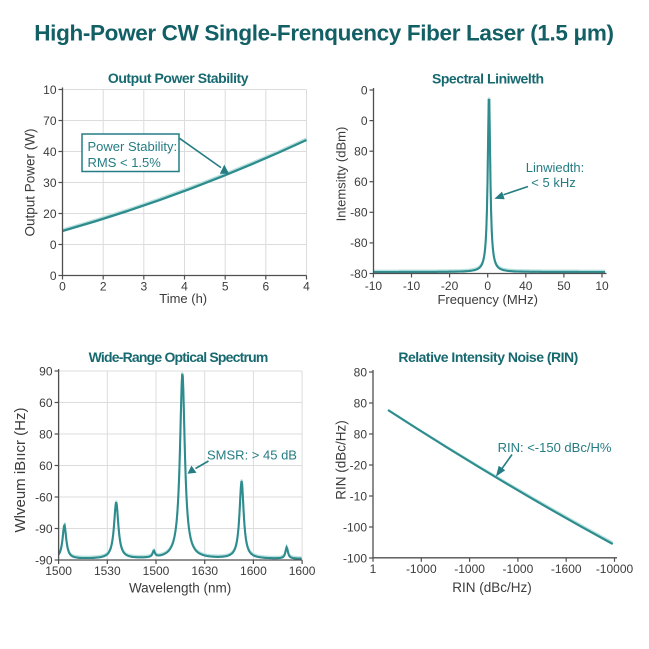  What do you see at coordinates (46, 371) in the screenshot?
I see `svg-text: 90` at bounding box center [46, 371].